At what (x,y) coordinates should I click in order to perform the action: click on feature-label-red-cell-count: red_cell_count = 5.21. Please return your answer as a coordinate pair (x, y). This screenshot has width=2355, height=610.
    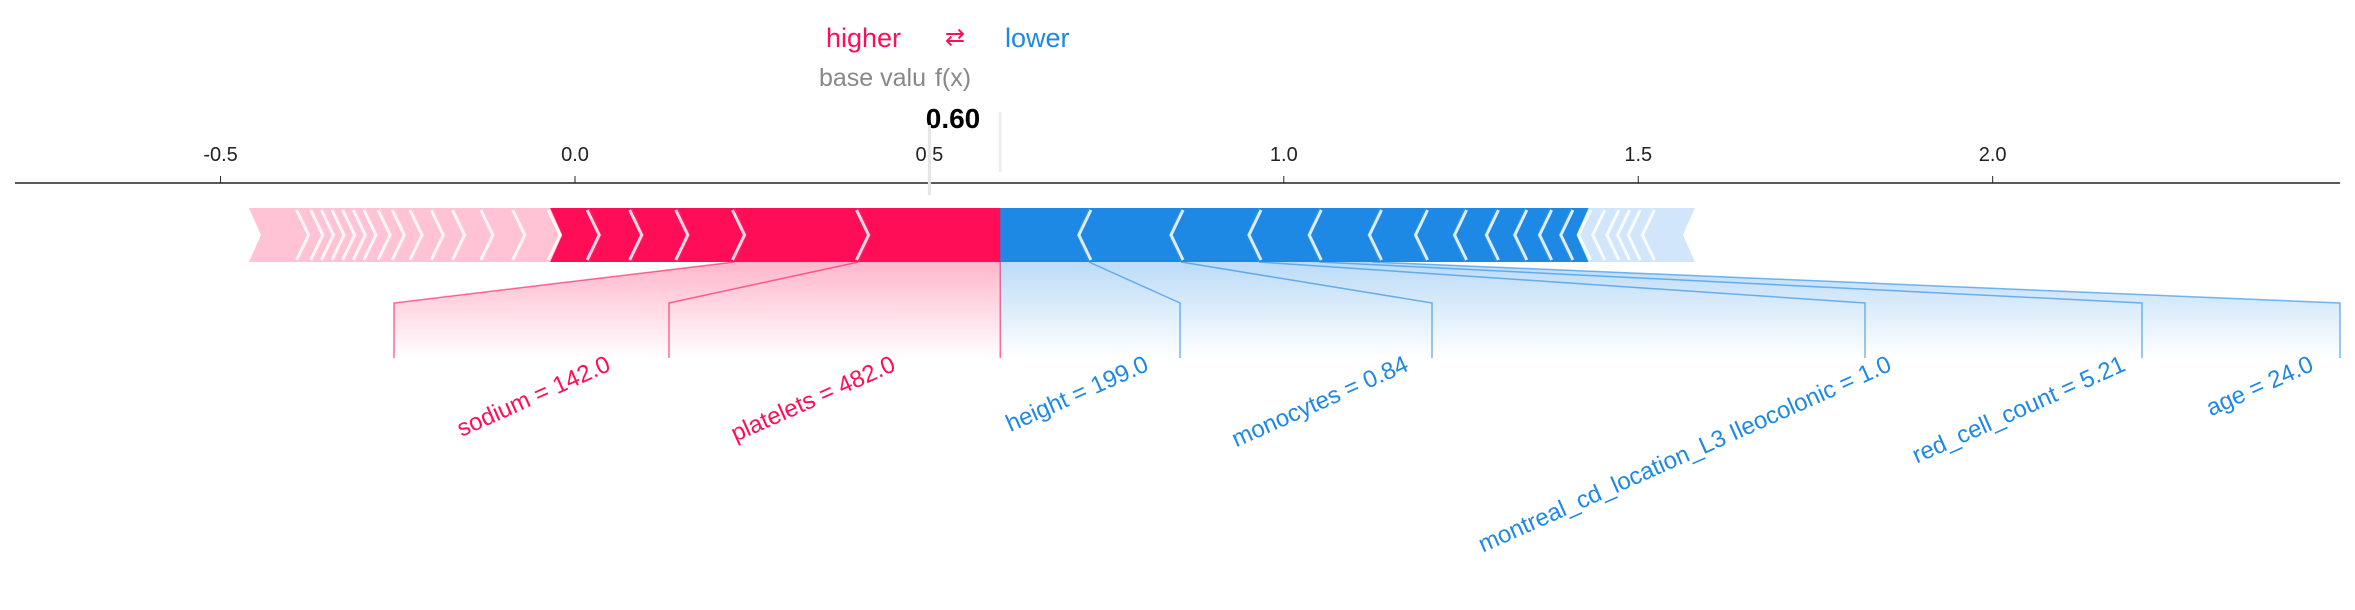
    Looking at the image, I should click on (2018, 410).